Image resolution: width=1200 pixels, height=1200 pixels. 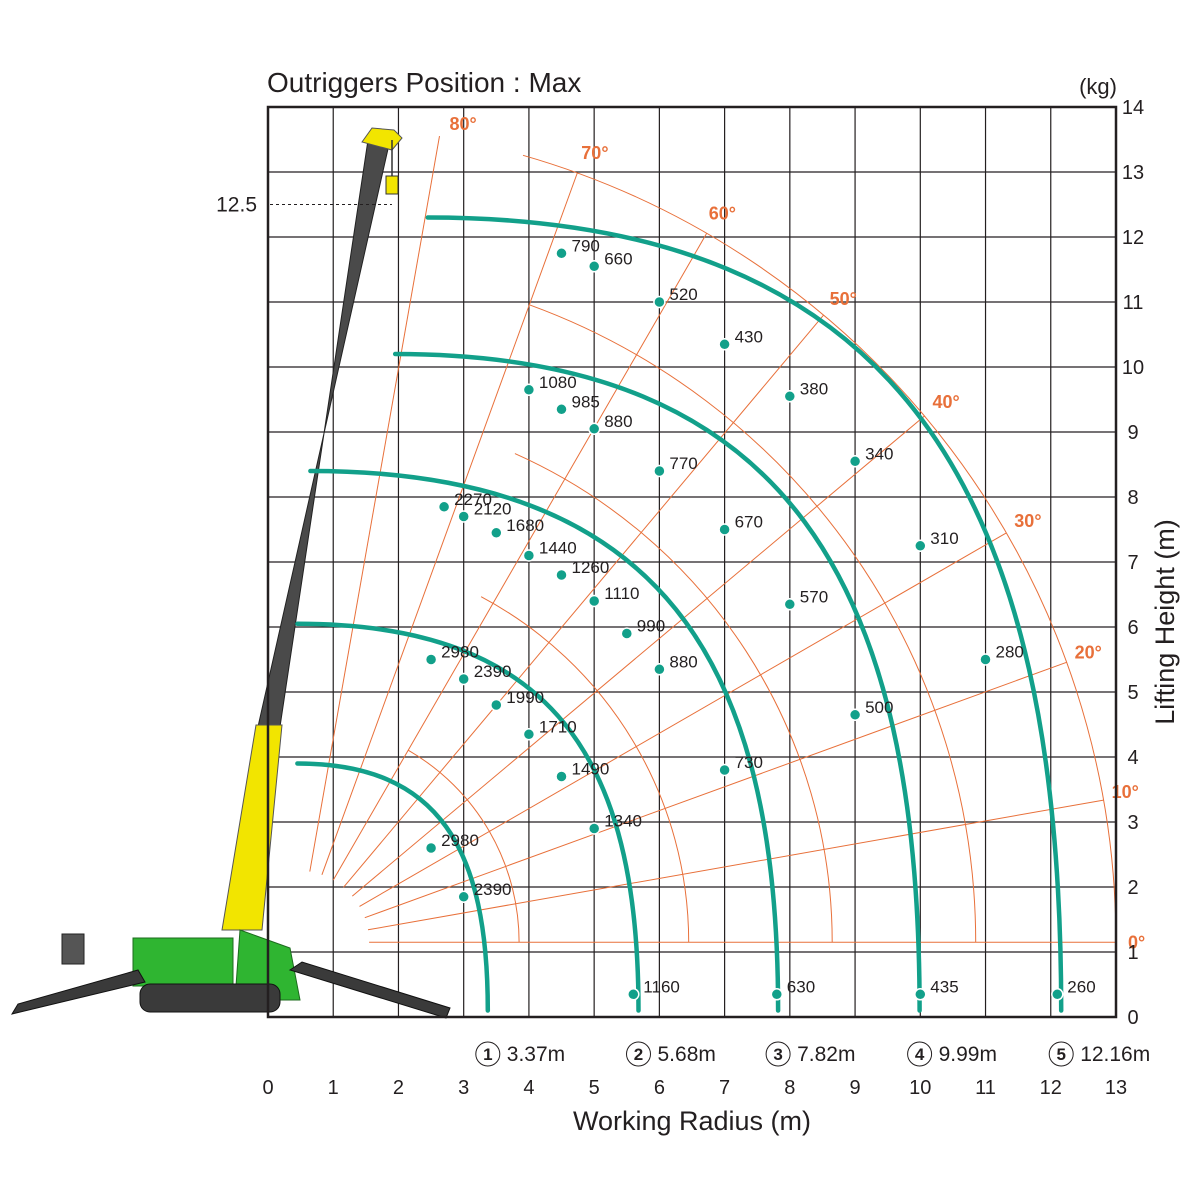 I want to click on angle-label: 50°, so click(x=843, y=299).